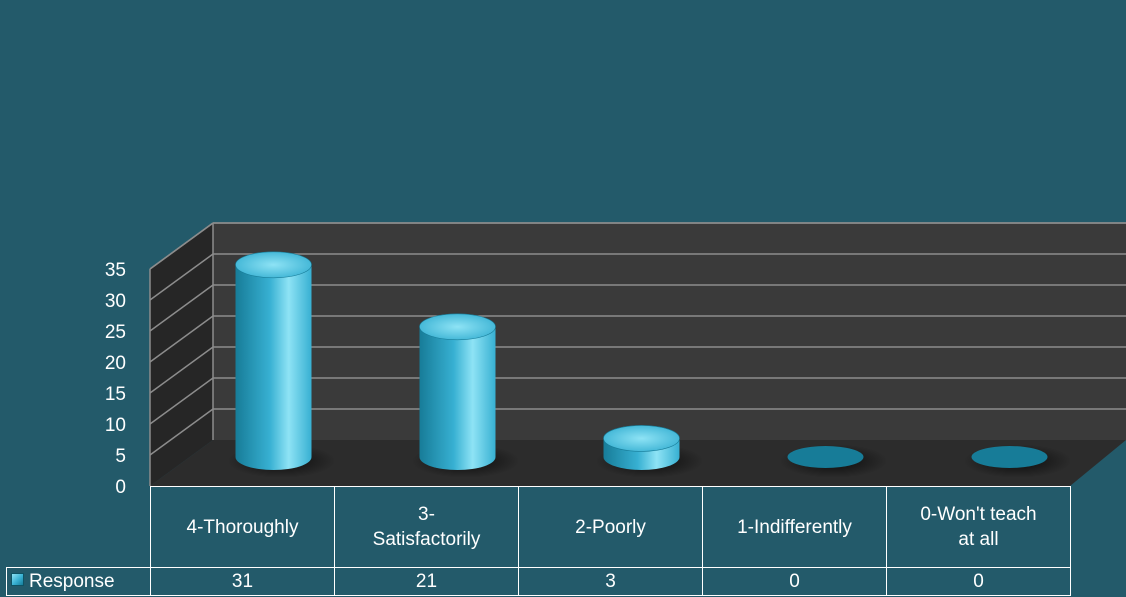 Image resolution: width=1126 pixels, height=597 pixels. I want to click on x-tick-label-line: 2-Poorly, so click(610, 527).